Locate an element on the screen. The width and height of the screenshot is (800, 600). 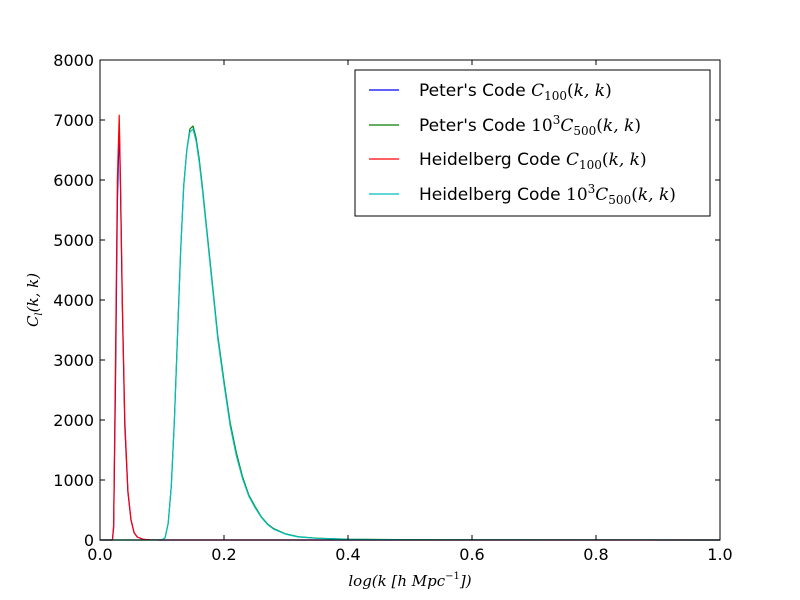
y-tick-label: 7000 is located at coordinates (73, 120).